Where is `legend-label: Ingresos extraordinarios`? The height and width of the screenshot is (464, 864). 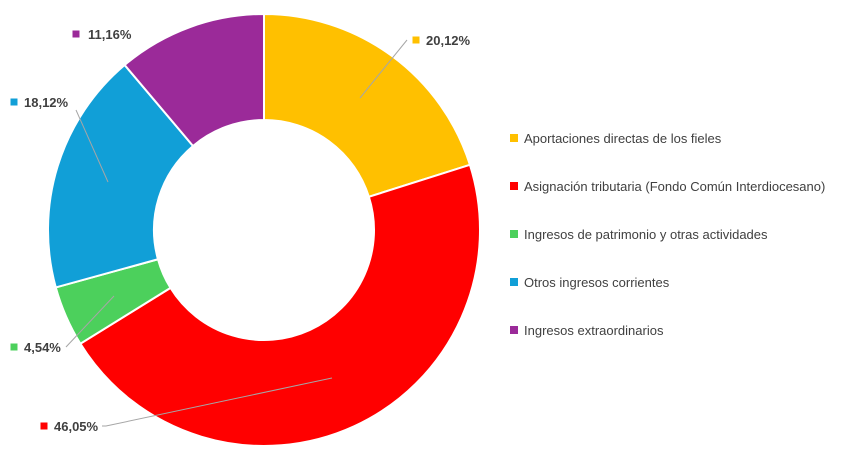
legend-label: Ingresos extraordinarios is located at coordinates (594, 330).